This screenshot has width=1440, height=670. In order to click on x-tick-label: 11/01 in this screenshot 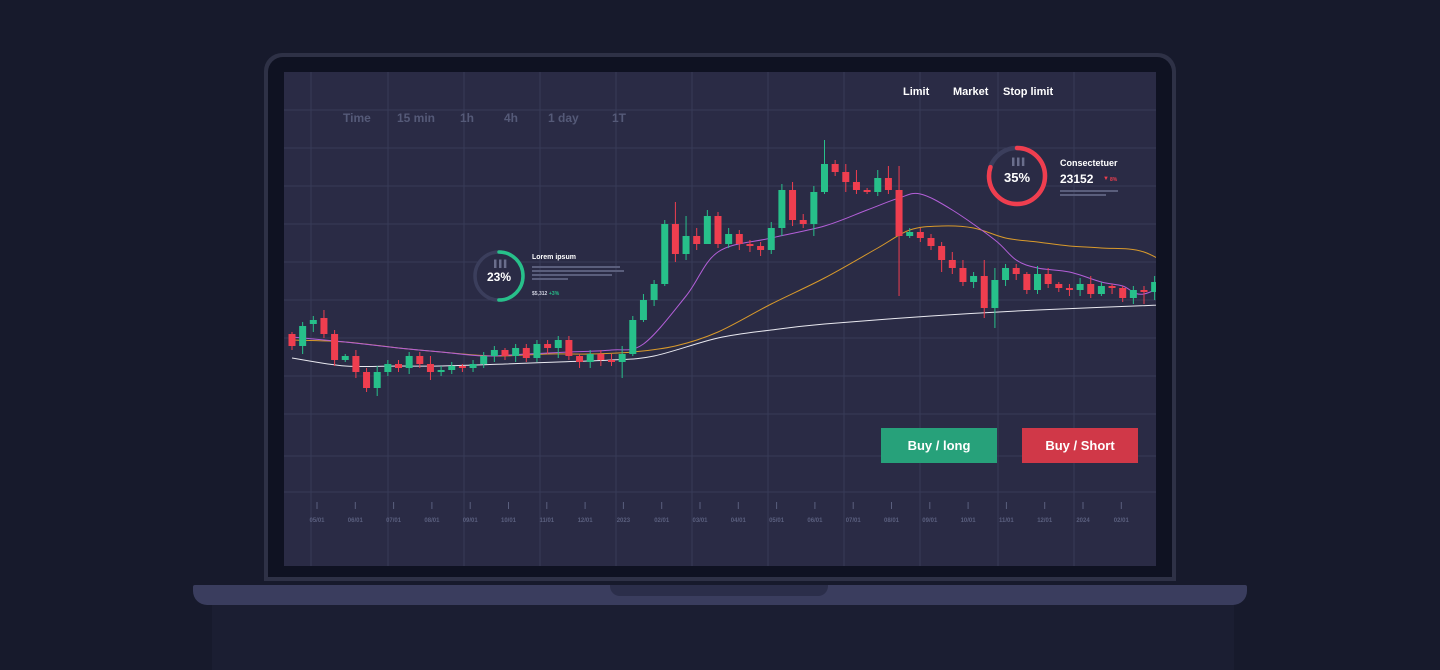, I will do `click(546, 521)`.